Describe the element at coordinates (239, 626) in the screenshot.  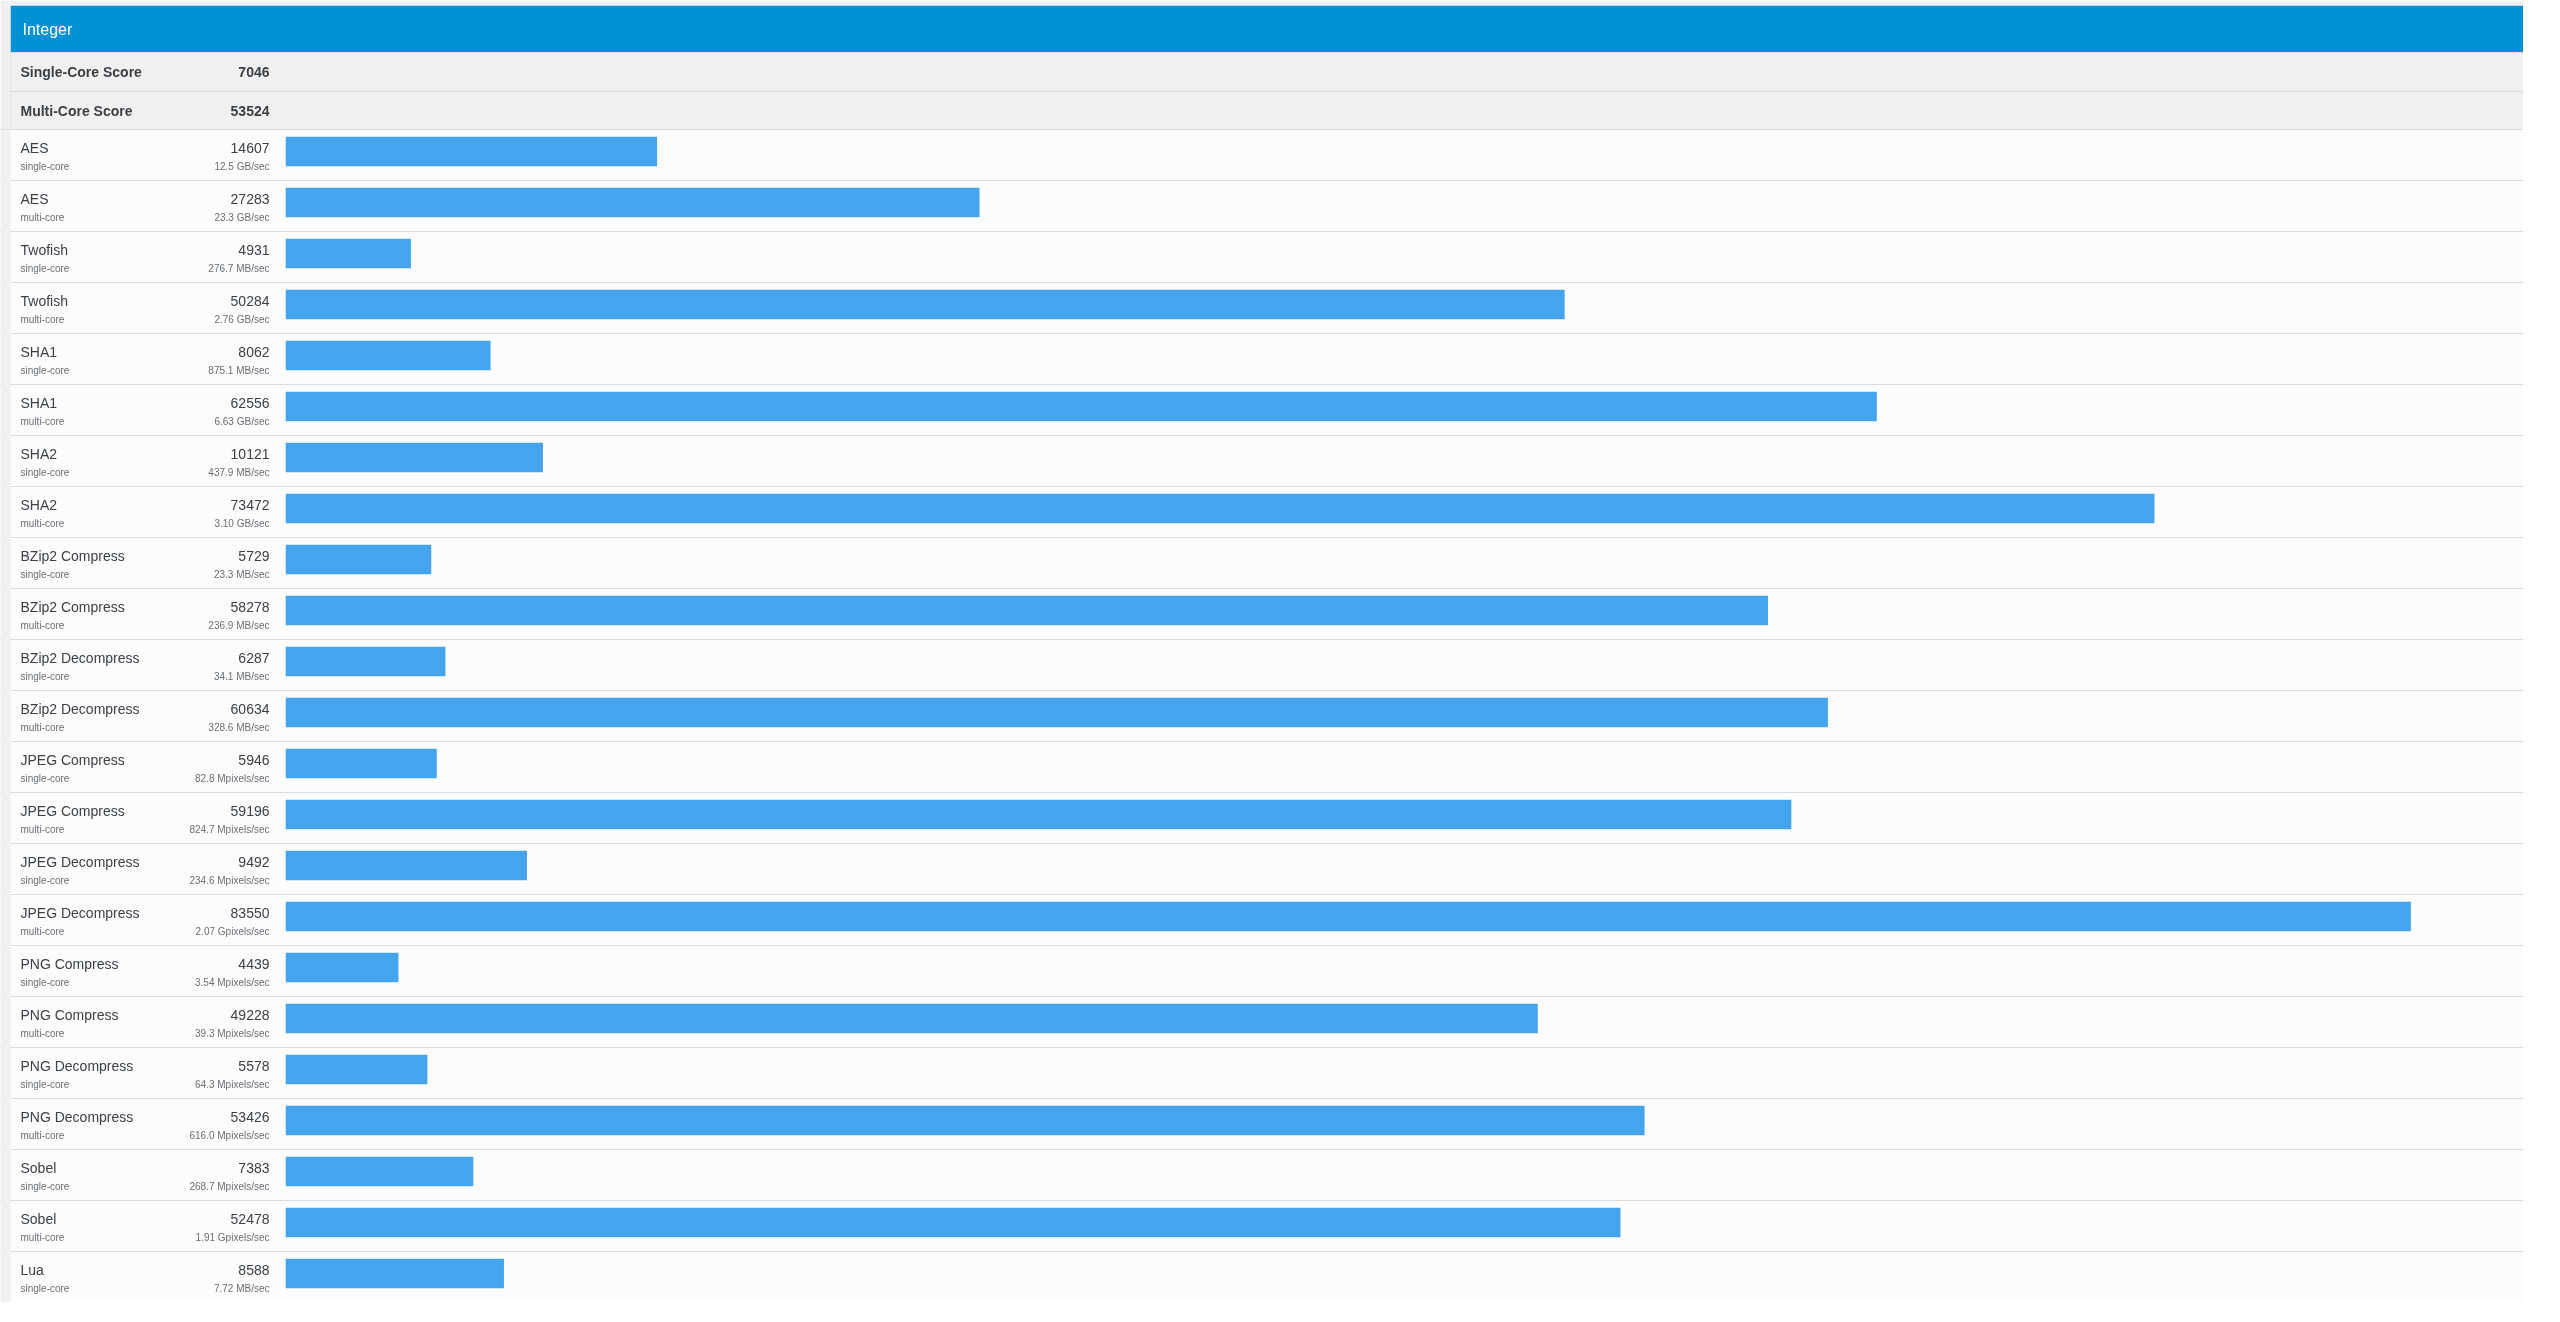
I see `text: 236.9 MB/sec` at that location.